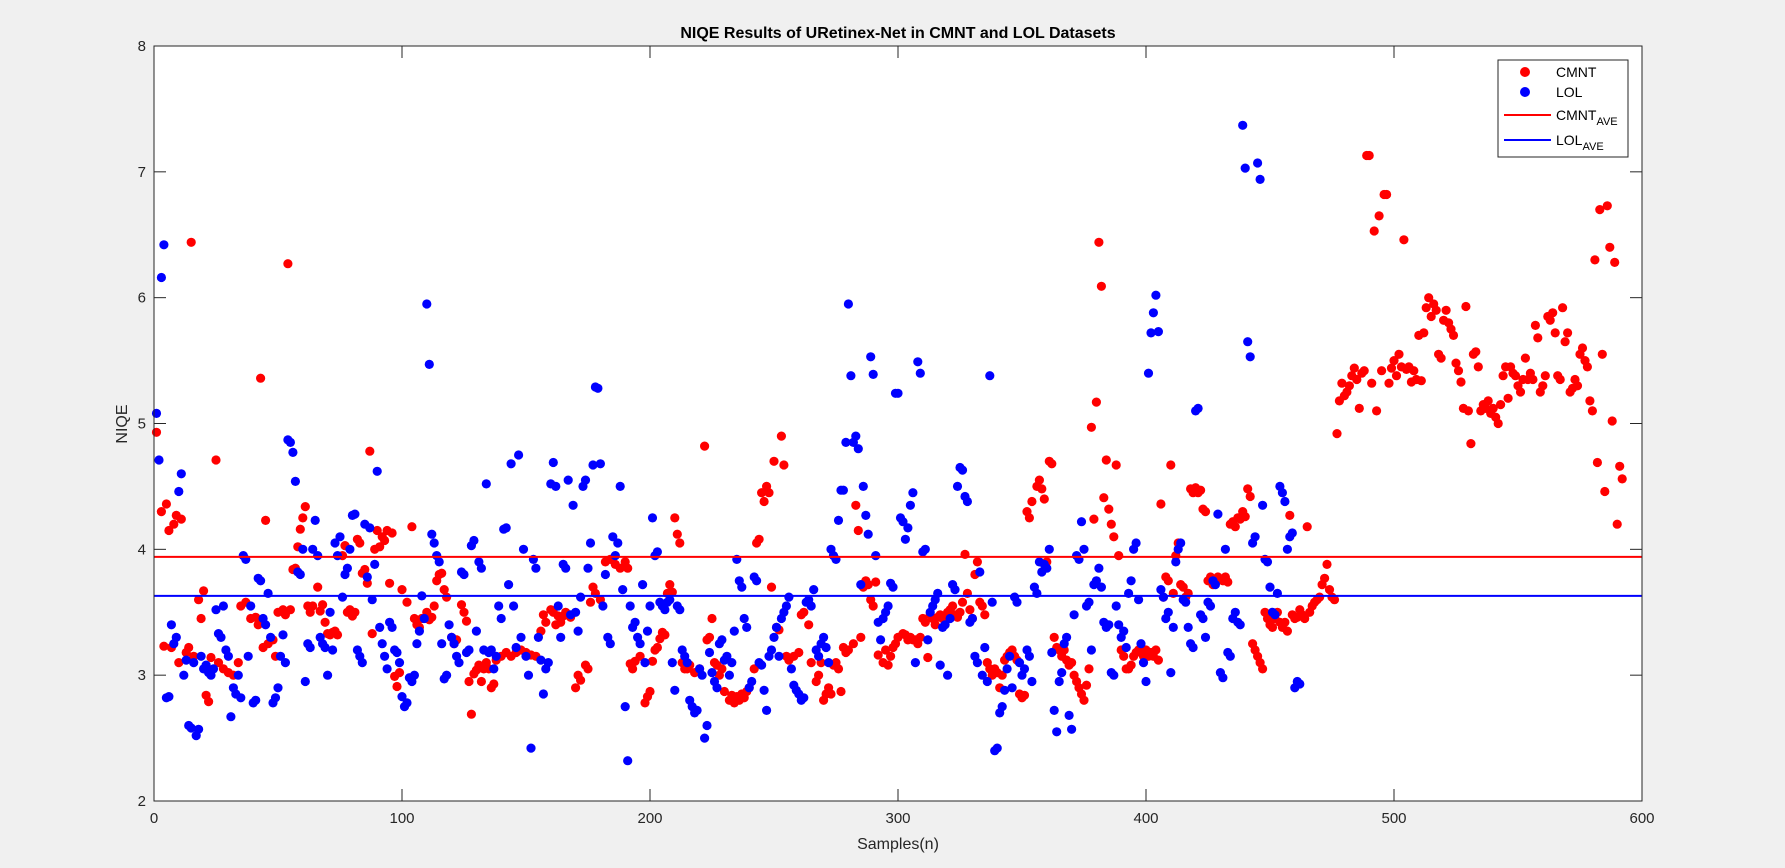 This screenshot has width=1785, height=868. What do you see at coordinates (1525, 72) in the screenshot?
I see `legend-marker-cmnt` at bounding box center [1525, 72].